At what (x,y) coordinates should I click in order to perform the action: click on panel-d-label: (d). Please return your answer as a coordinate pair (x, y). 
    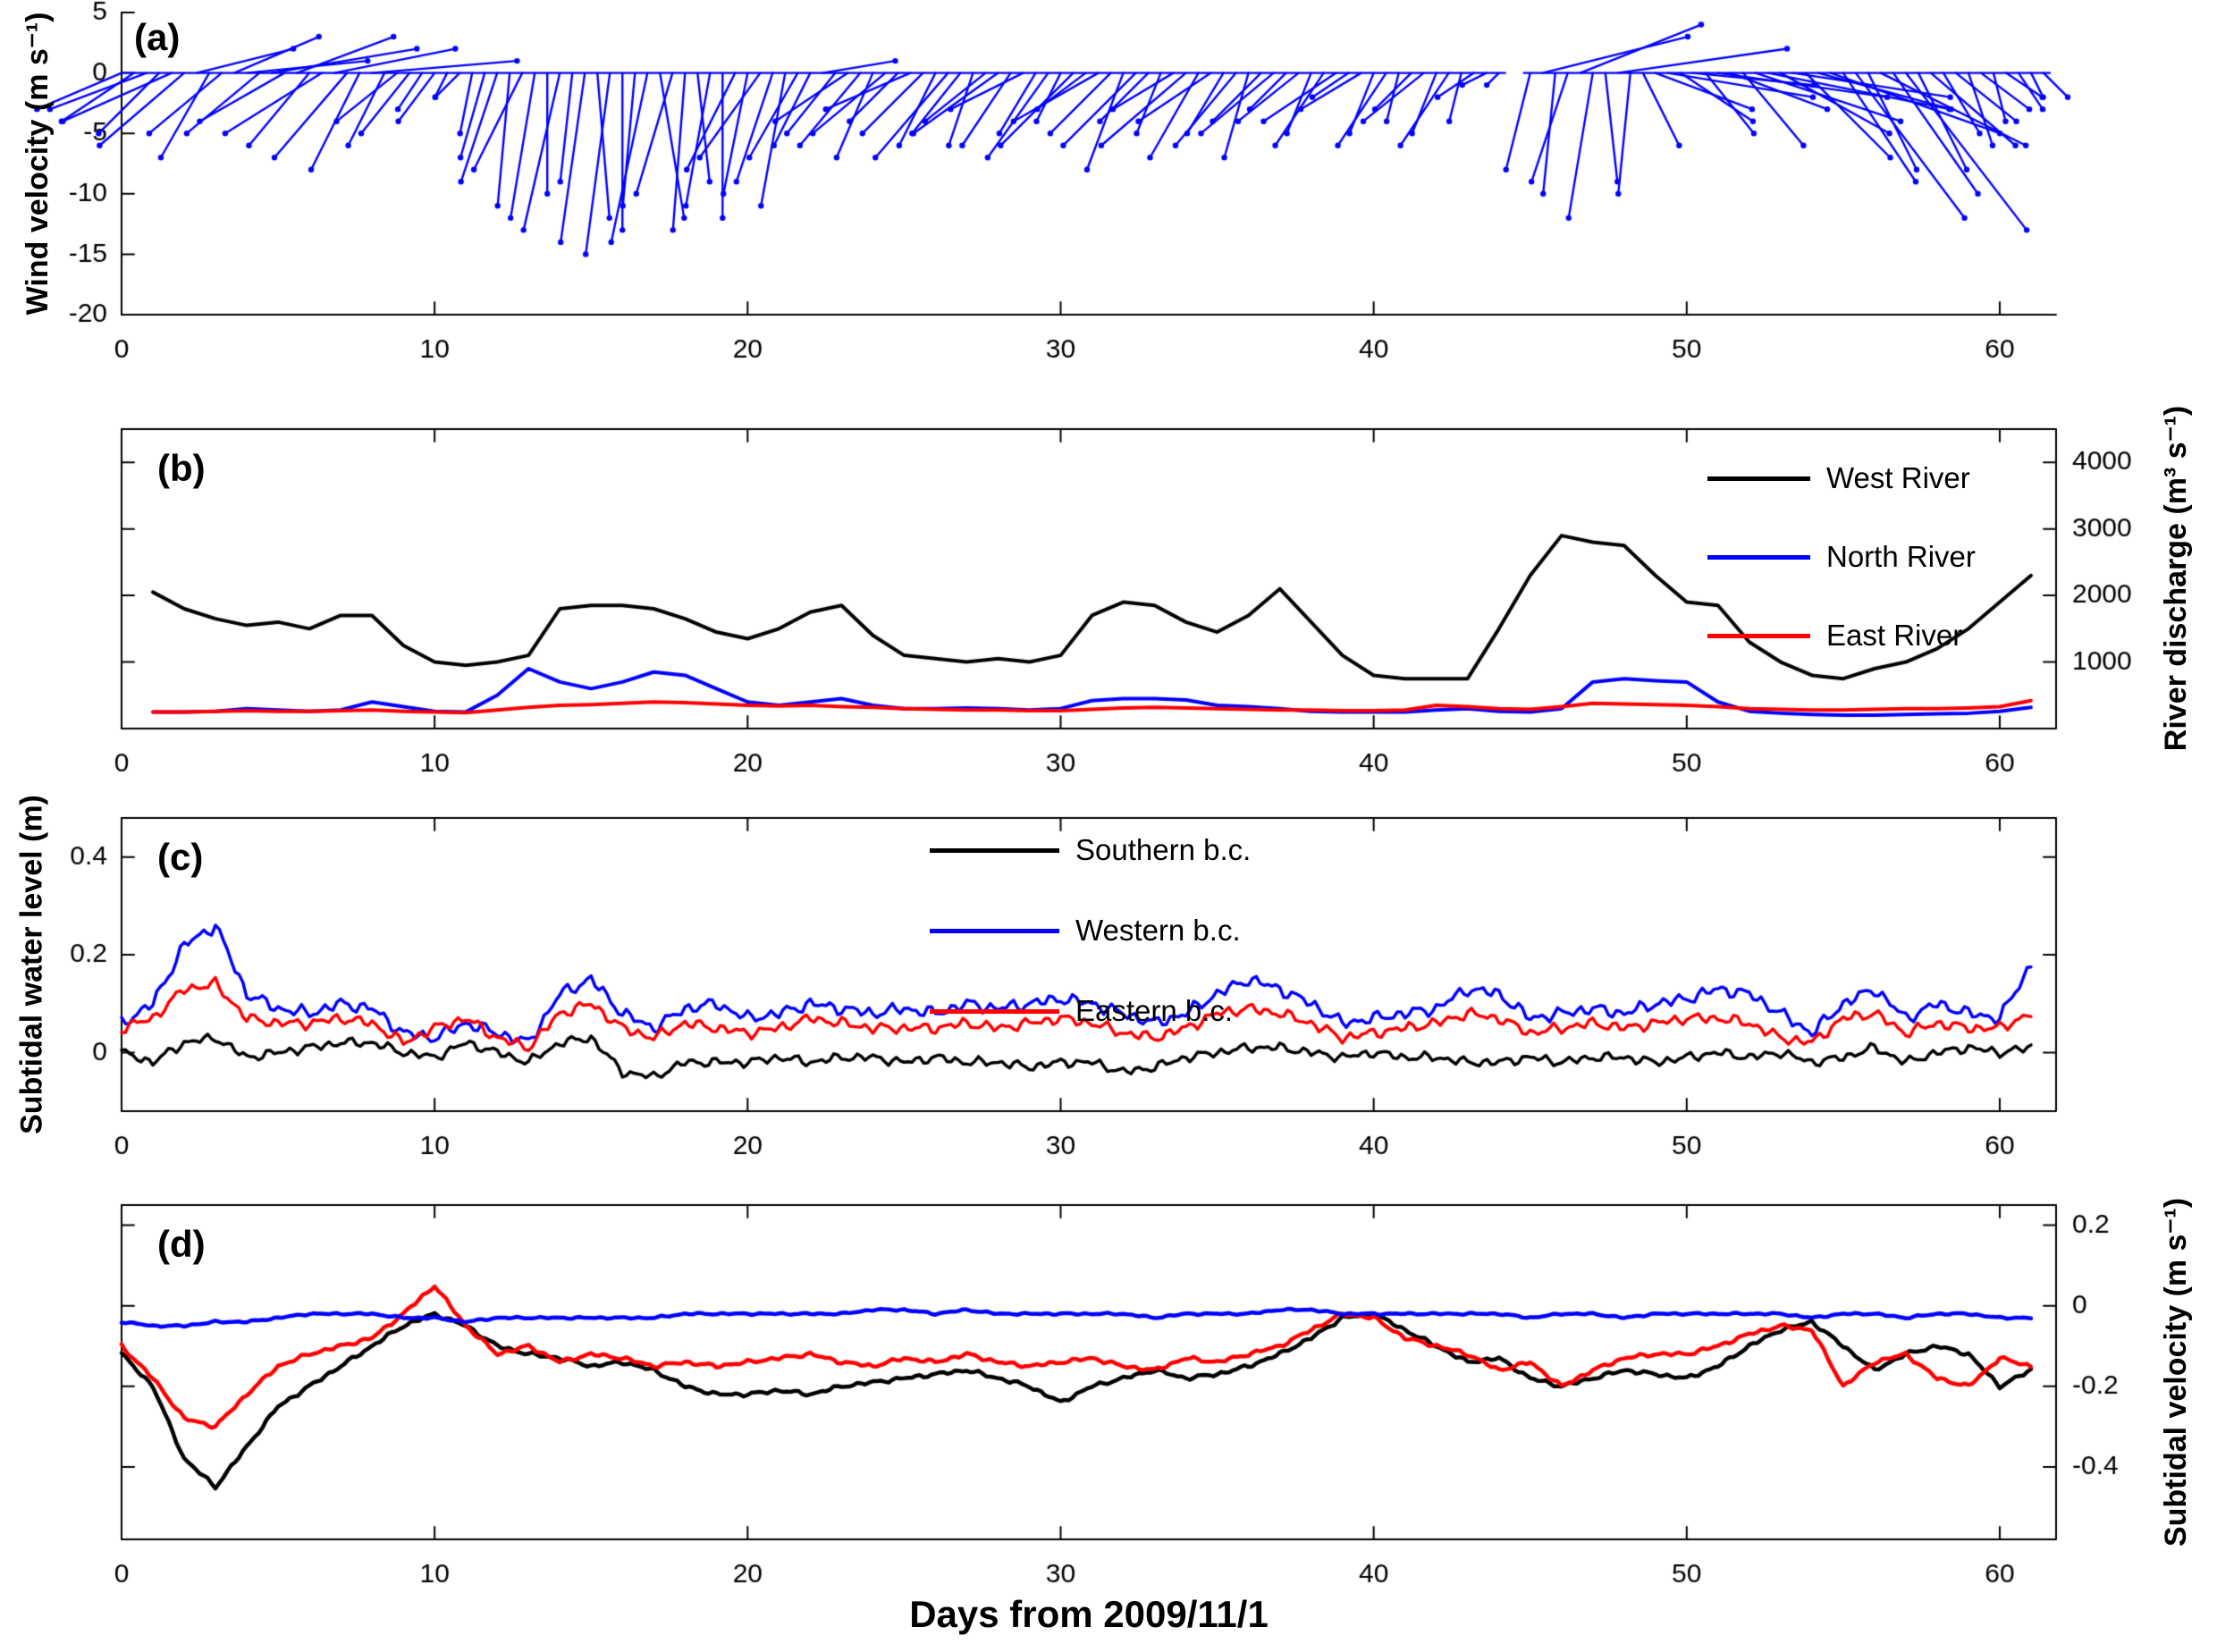
    Looking at the image, I should click on (181, 1244).